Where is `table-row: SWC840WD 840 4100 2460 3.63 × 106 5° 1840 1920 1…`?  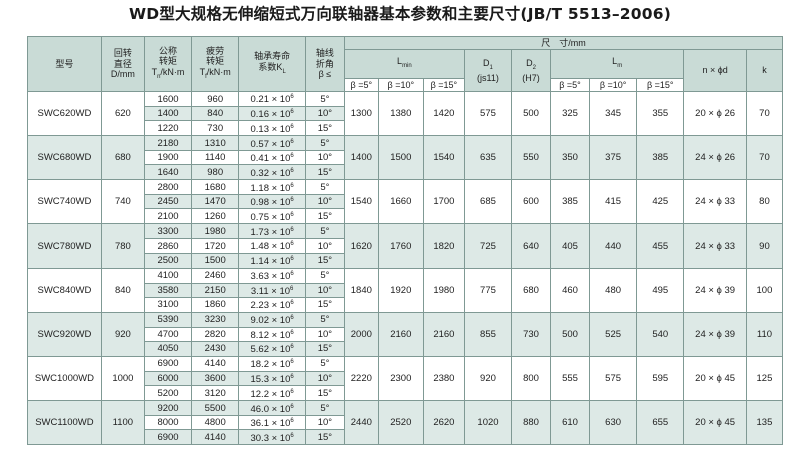
table-row: SWC840WD 840 4100 2460 3.63 × 106 5° 1840 1920 1… is located at coordinates (405, 290).